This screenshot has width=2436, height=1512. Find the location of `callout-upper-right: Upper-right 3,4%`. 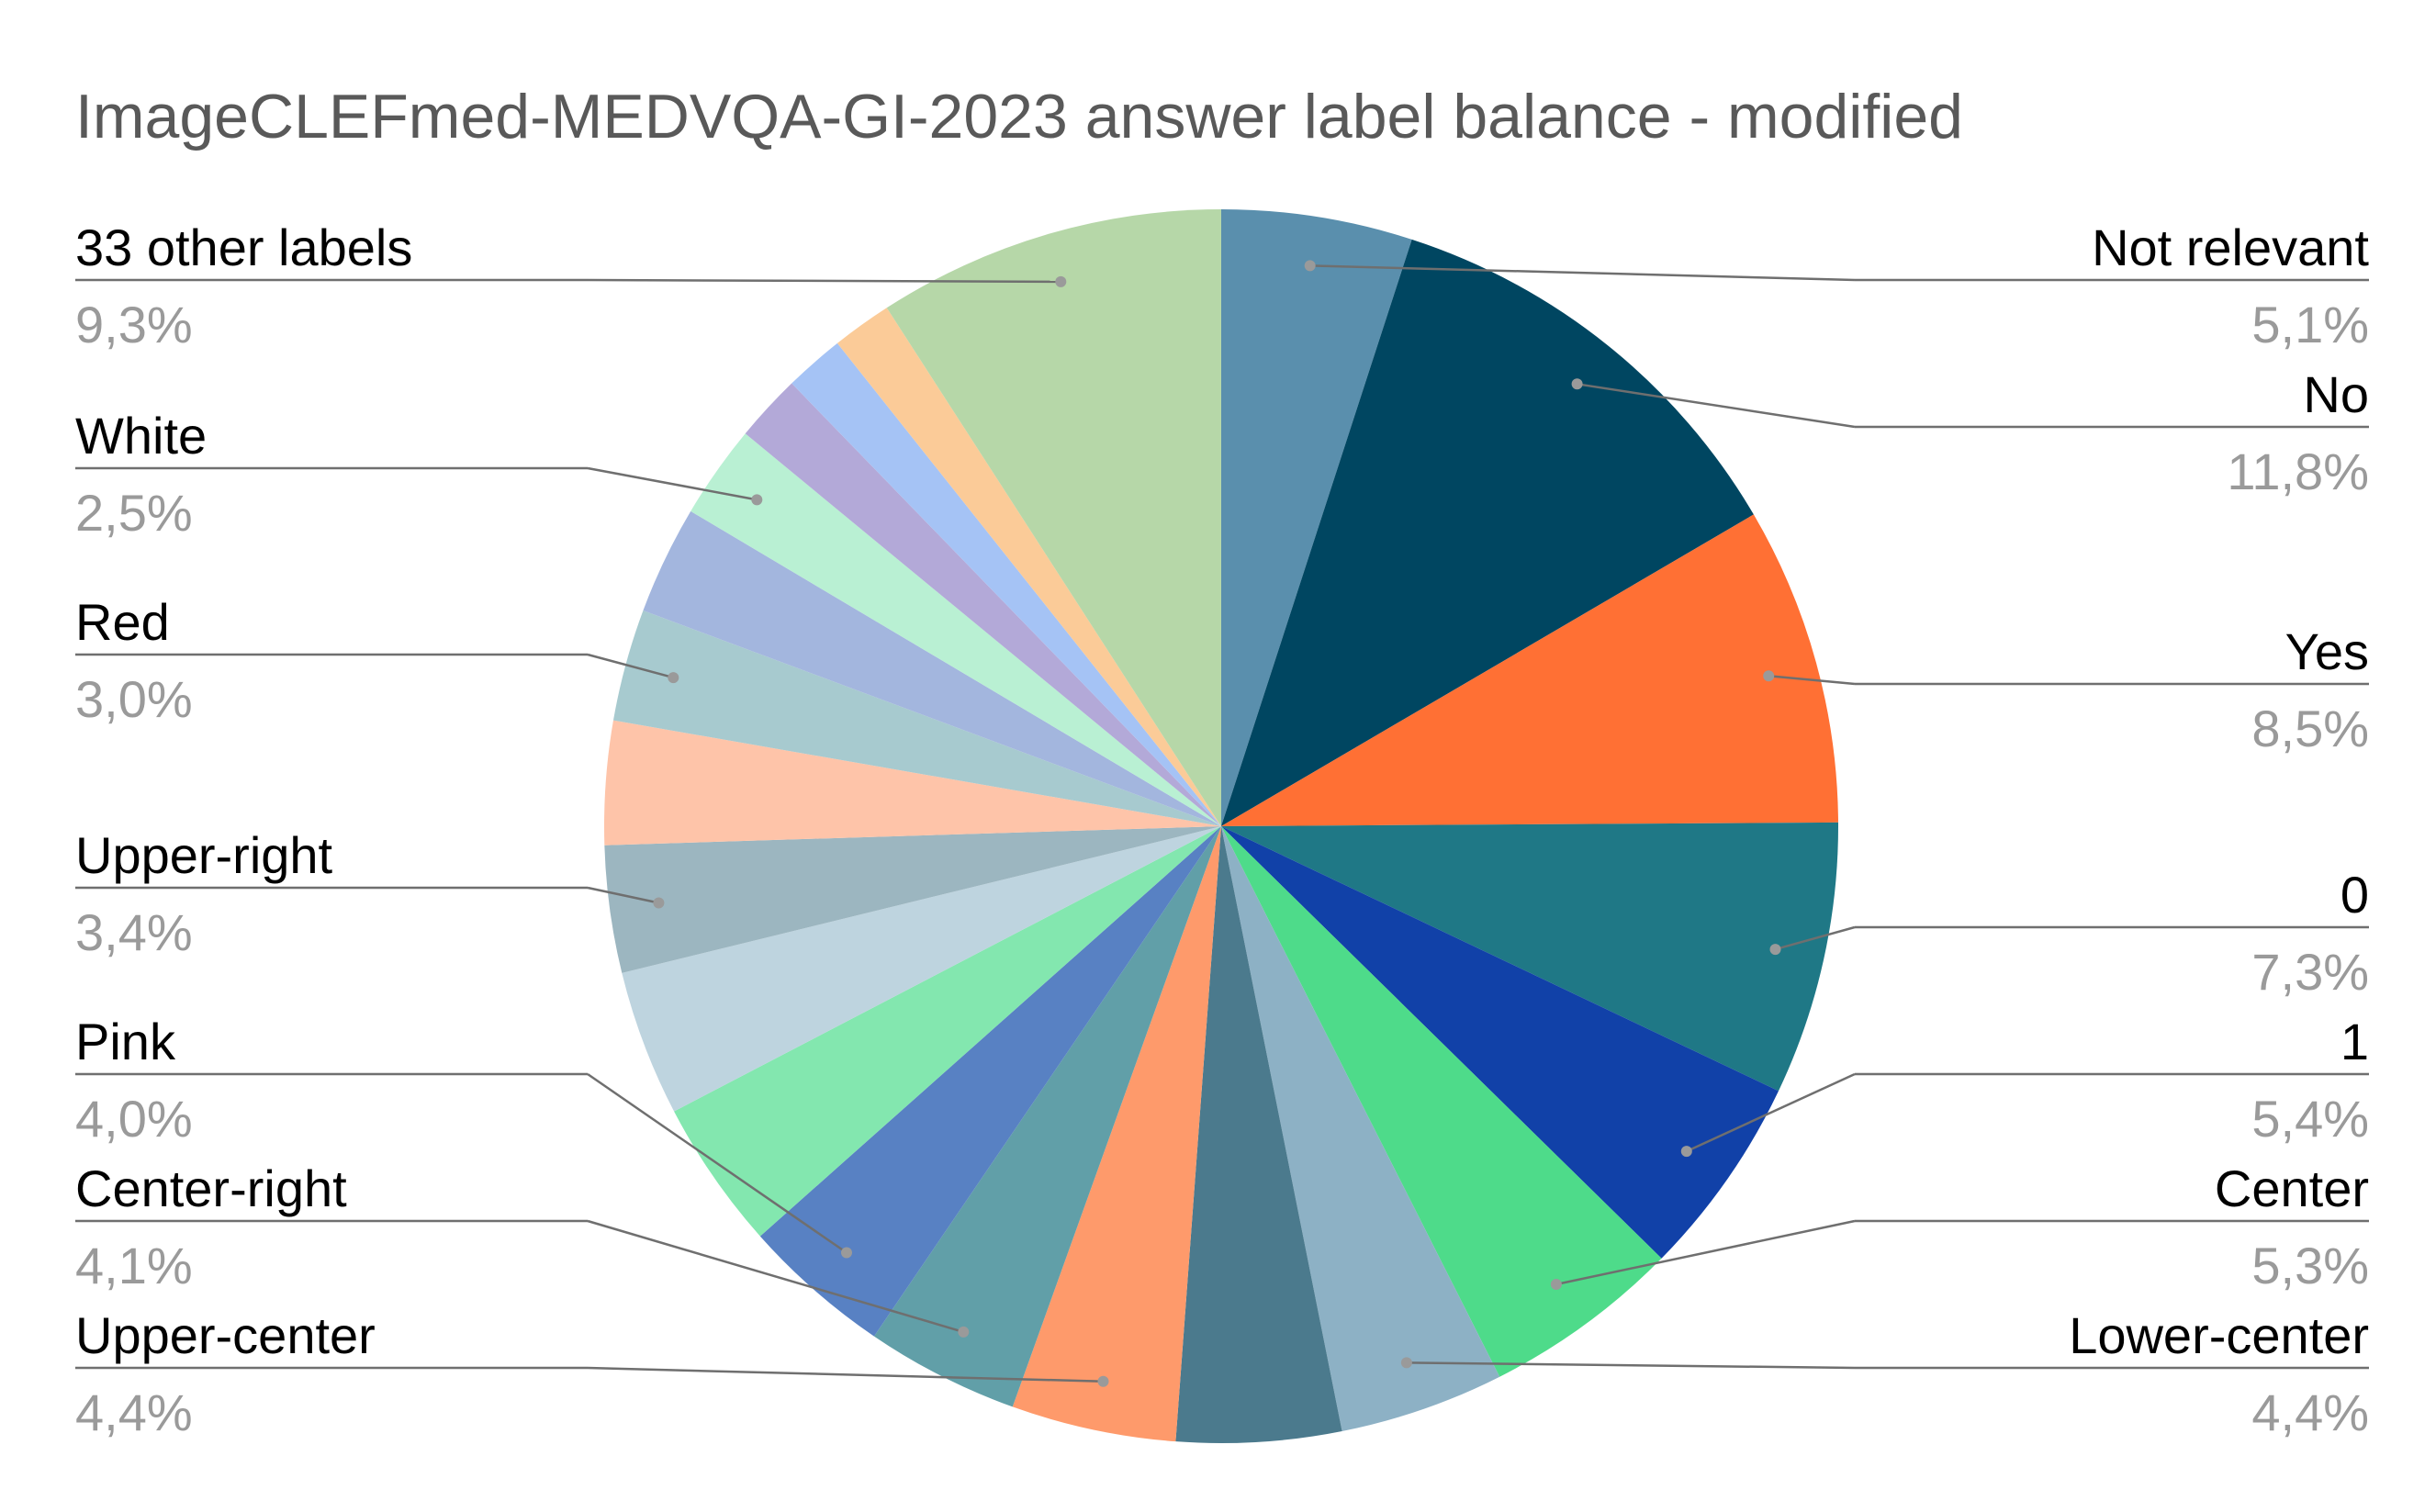

callout-upper-right: Upper-right 3,4% is located at coordinates (370, 893).